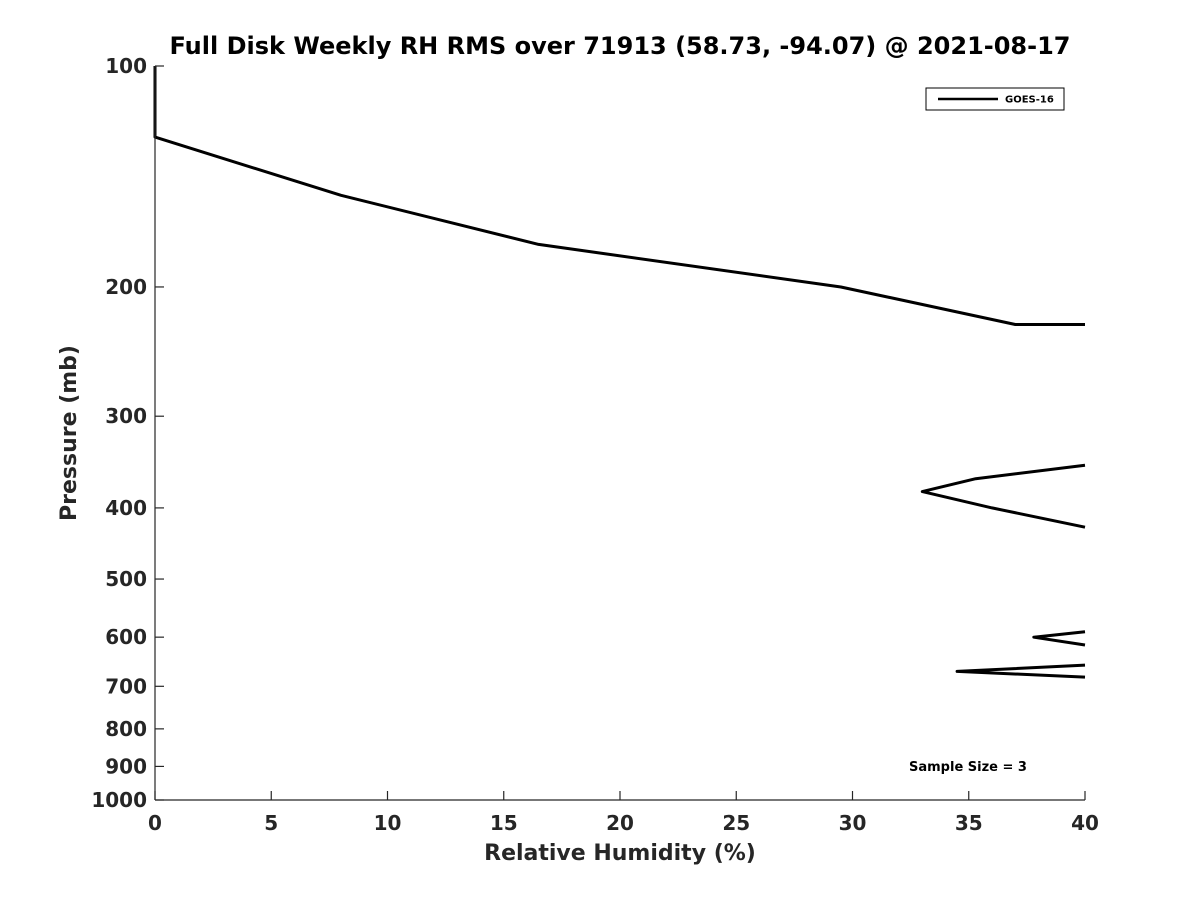 The width and height of the screenshot is (1200, 900). Describe the element at coordinates (620, 853) in the screenshot. I see `x-axis-label: Relative Humidity (%)` at that location.